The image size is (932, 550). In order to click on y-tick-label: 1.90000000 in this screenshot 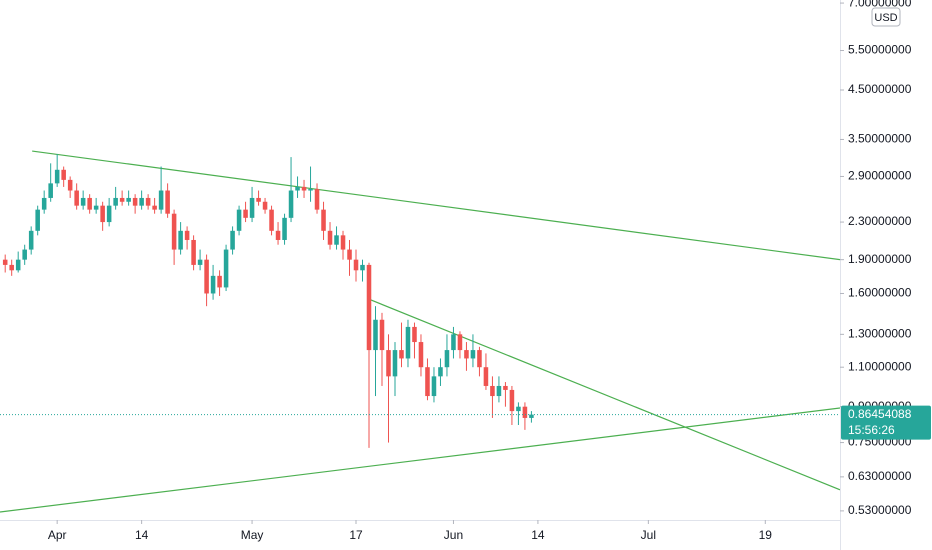, I will do `click(880, 259)`.